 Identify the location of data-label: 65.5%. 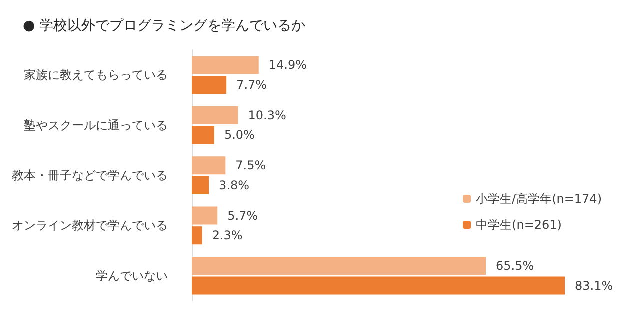
(515, 266).